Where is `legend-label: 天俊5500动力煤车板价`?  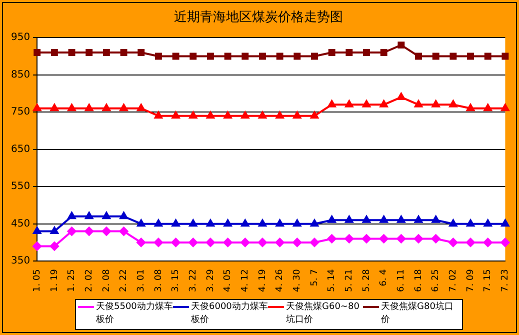
legend-label: 天俊5500动力煤车板价 is located at coordinates (134, 314).